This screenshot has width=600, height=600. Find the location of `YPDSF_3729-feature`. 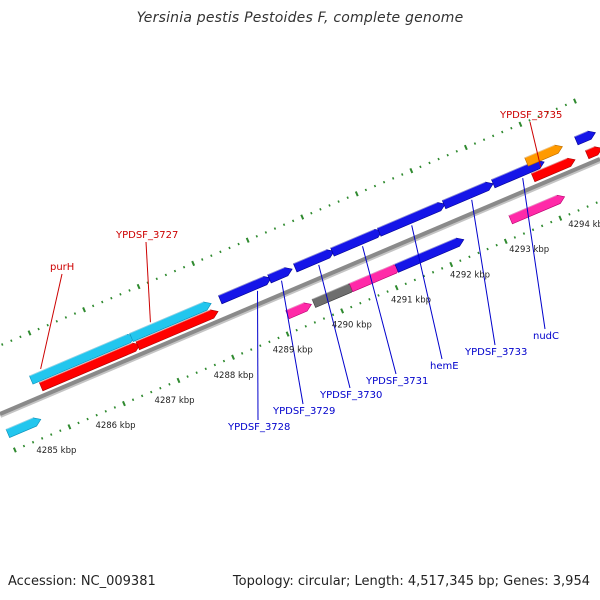

YPDSF_3729-feature is located at coordinates (280, 275).